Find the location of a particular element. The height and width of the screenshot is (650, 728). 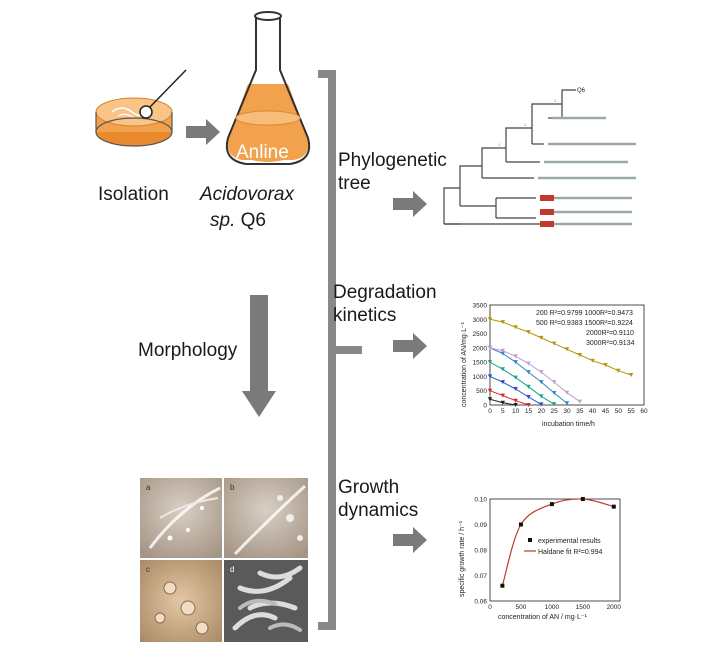

degradation-x-tick-label: 5 is located at coordinates (503, 411).